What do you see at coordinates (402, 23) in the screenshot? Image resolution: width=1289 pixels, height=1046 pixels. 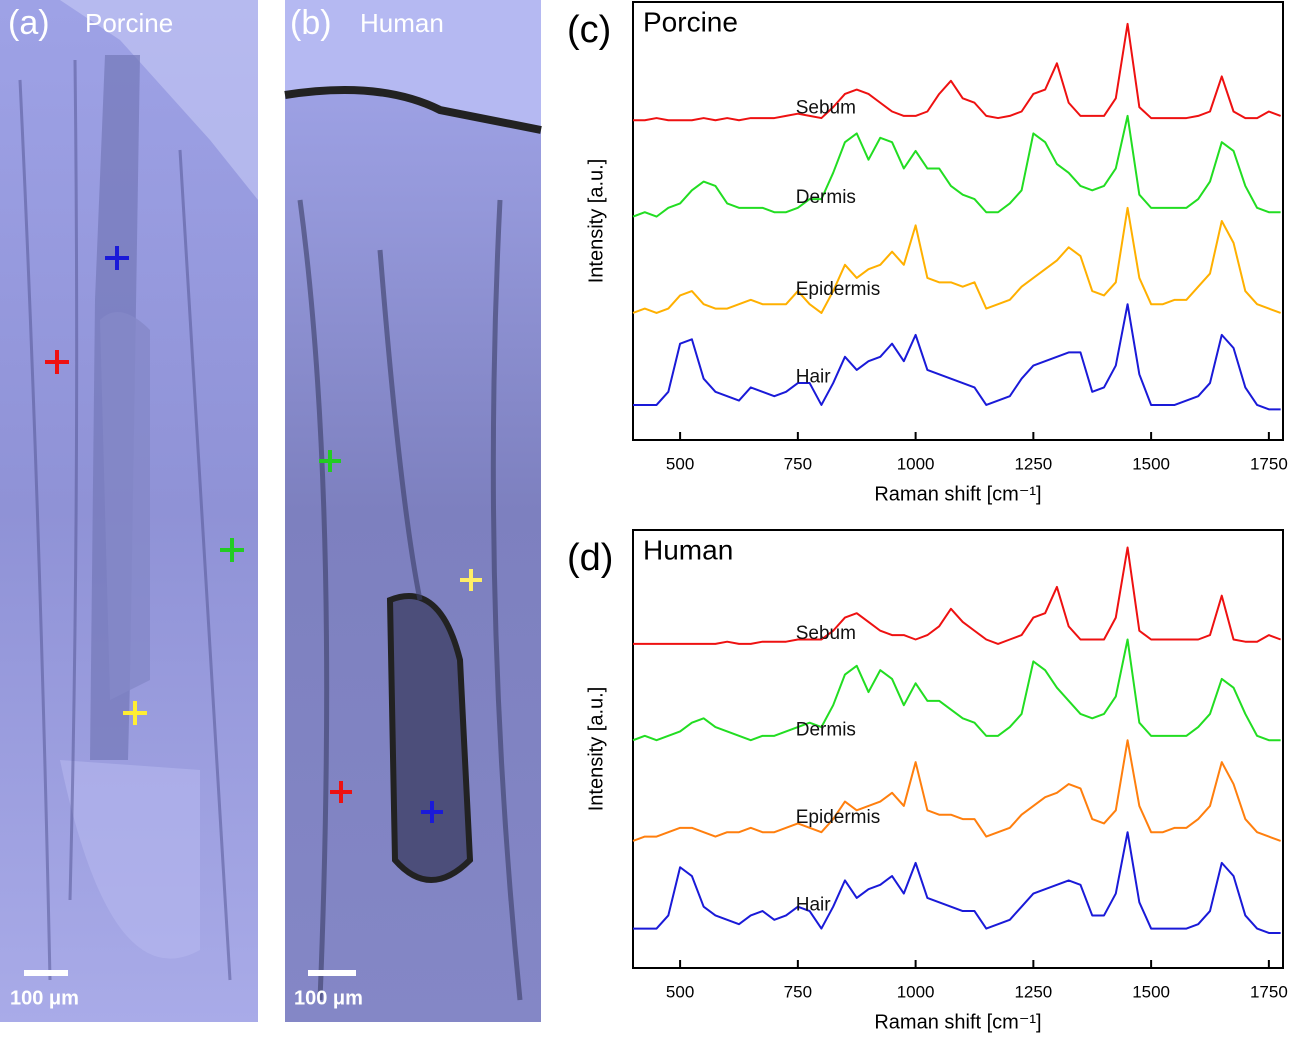 I see `panel-title: Human` at bounding box center [402, 23].